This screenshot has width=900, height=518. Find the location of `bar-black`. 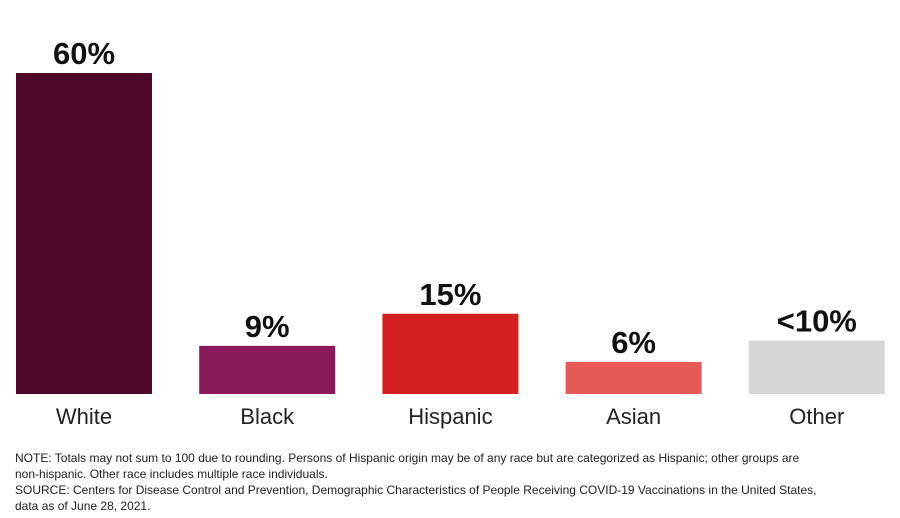

bar-black is located at coordinates (267, 369).